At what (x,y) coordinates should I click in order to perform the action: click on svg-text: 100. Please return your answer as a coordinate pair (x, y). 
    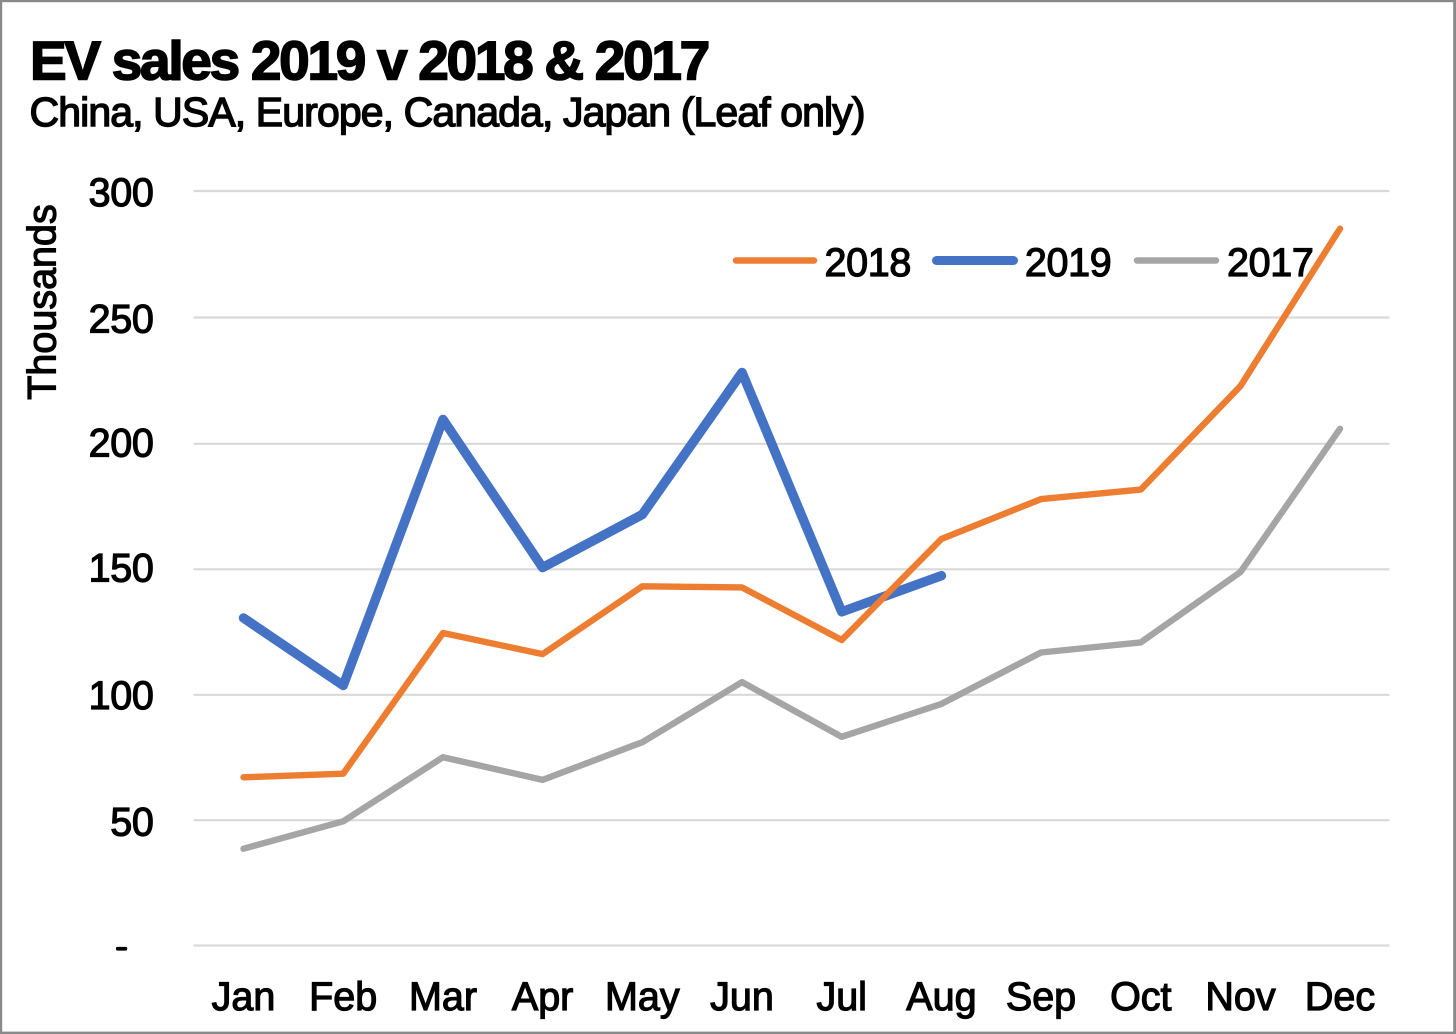
    Looking at the image, I should click on (121, 696).